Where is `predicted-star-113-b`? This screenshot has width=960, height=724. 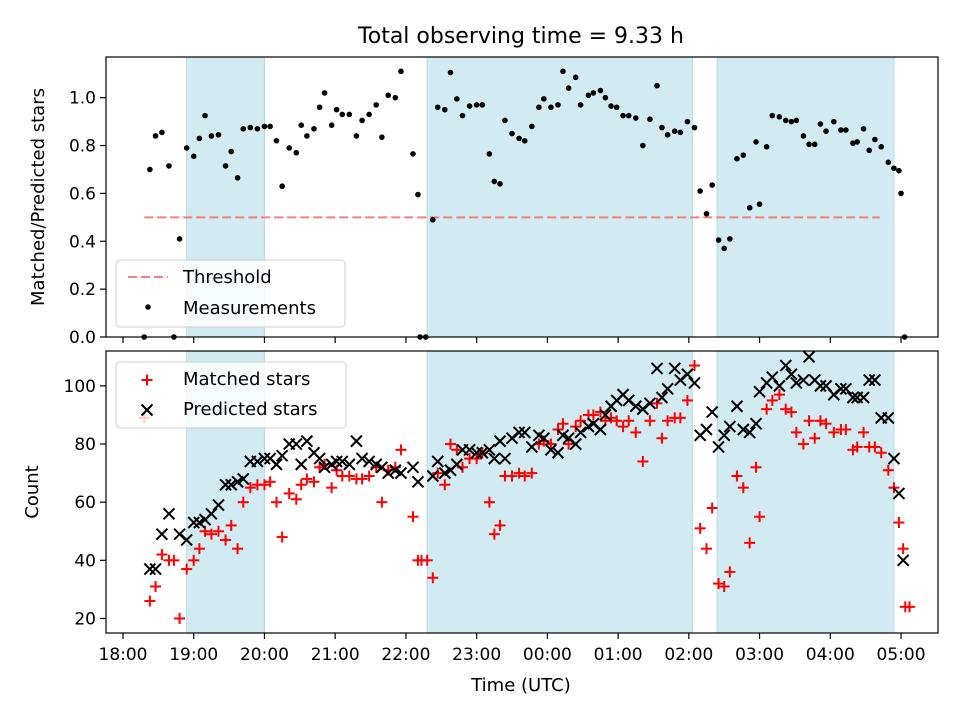
predicted-star-113-b is located at coordinates (869, 380).